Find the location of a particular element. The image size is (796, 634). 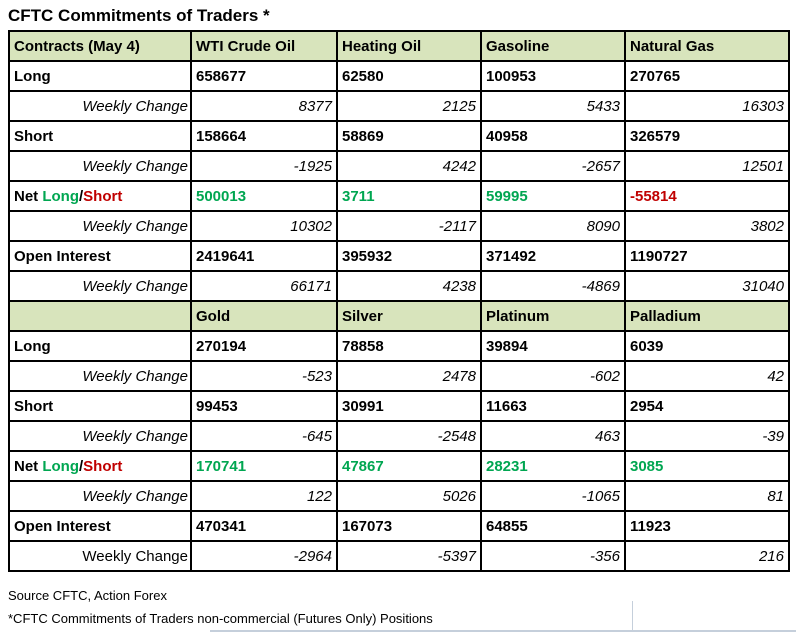

value-cell: 11663 is located at coordinates (553, 406).